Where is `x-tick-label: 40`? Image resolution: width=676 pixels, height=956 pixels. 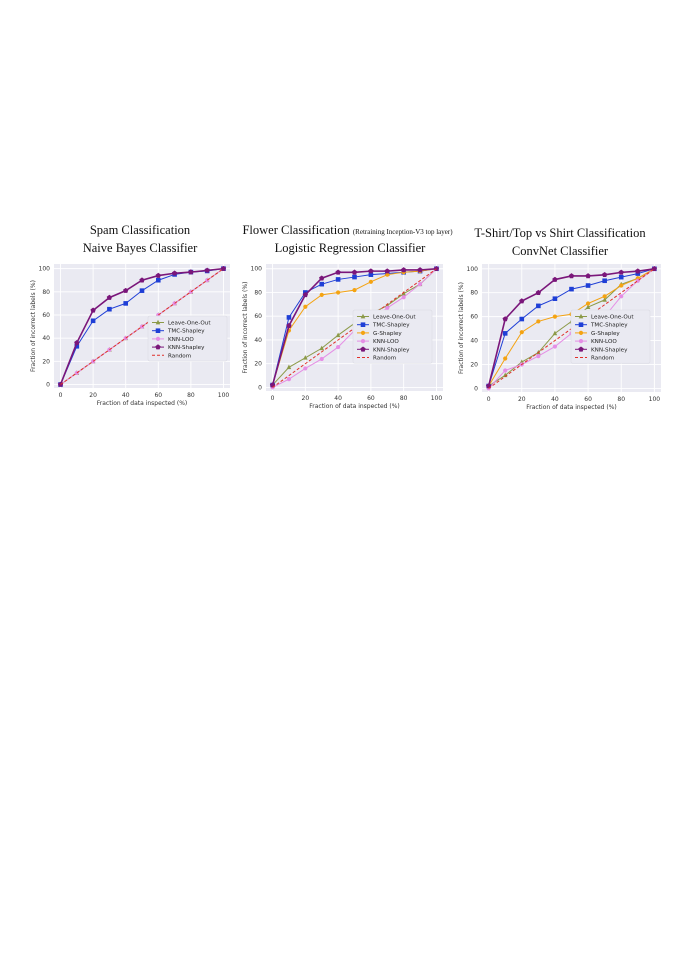
x-tick-label: 40 is located at coordinates (555, 399).